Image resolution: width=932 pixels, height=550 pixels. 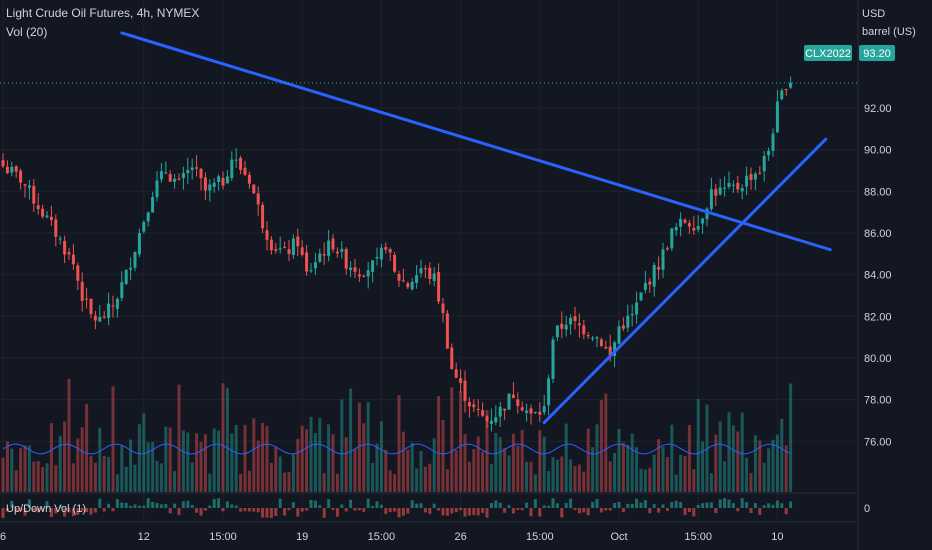 I want to click on updown-indicator-label: Up/Down Vol (1), so click(x=46, y=509).